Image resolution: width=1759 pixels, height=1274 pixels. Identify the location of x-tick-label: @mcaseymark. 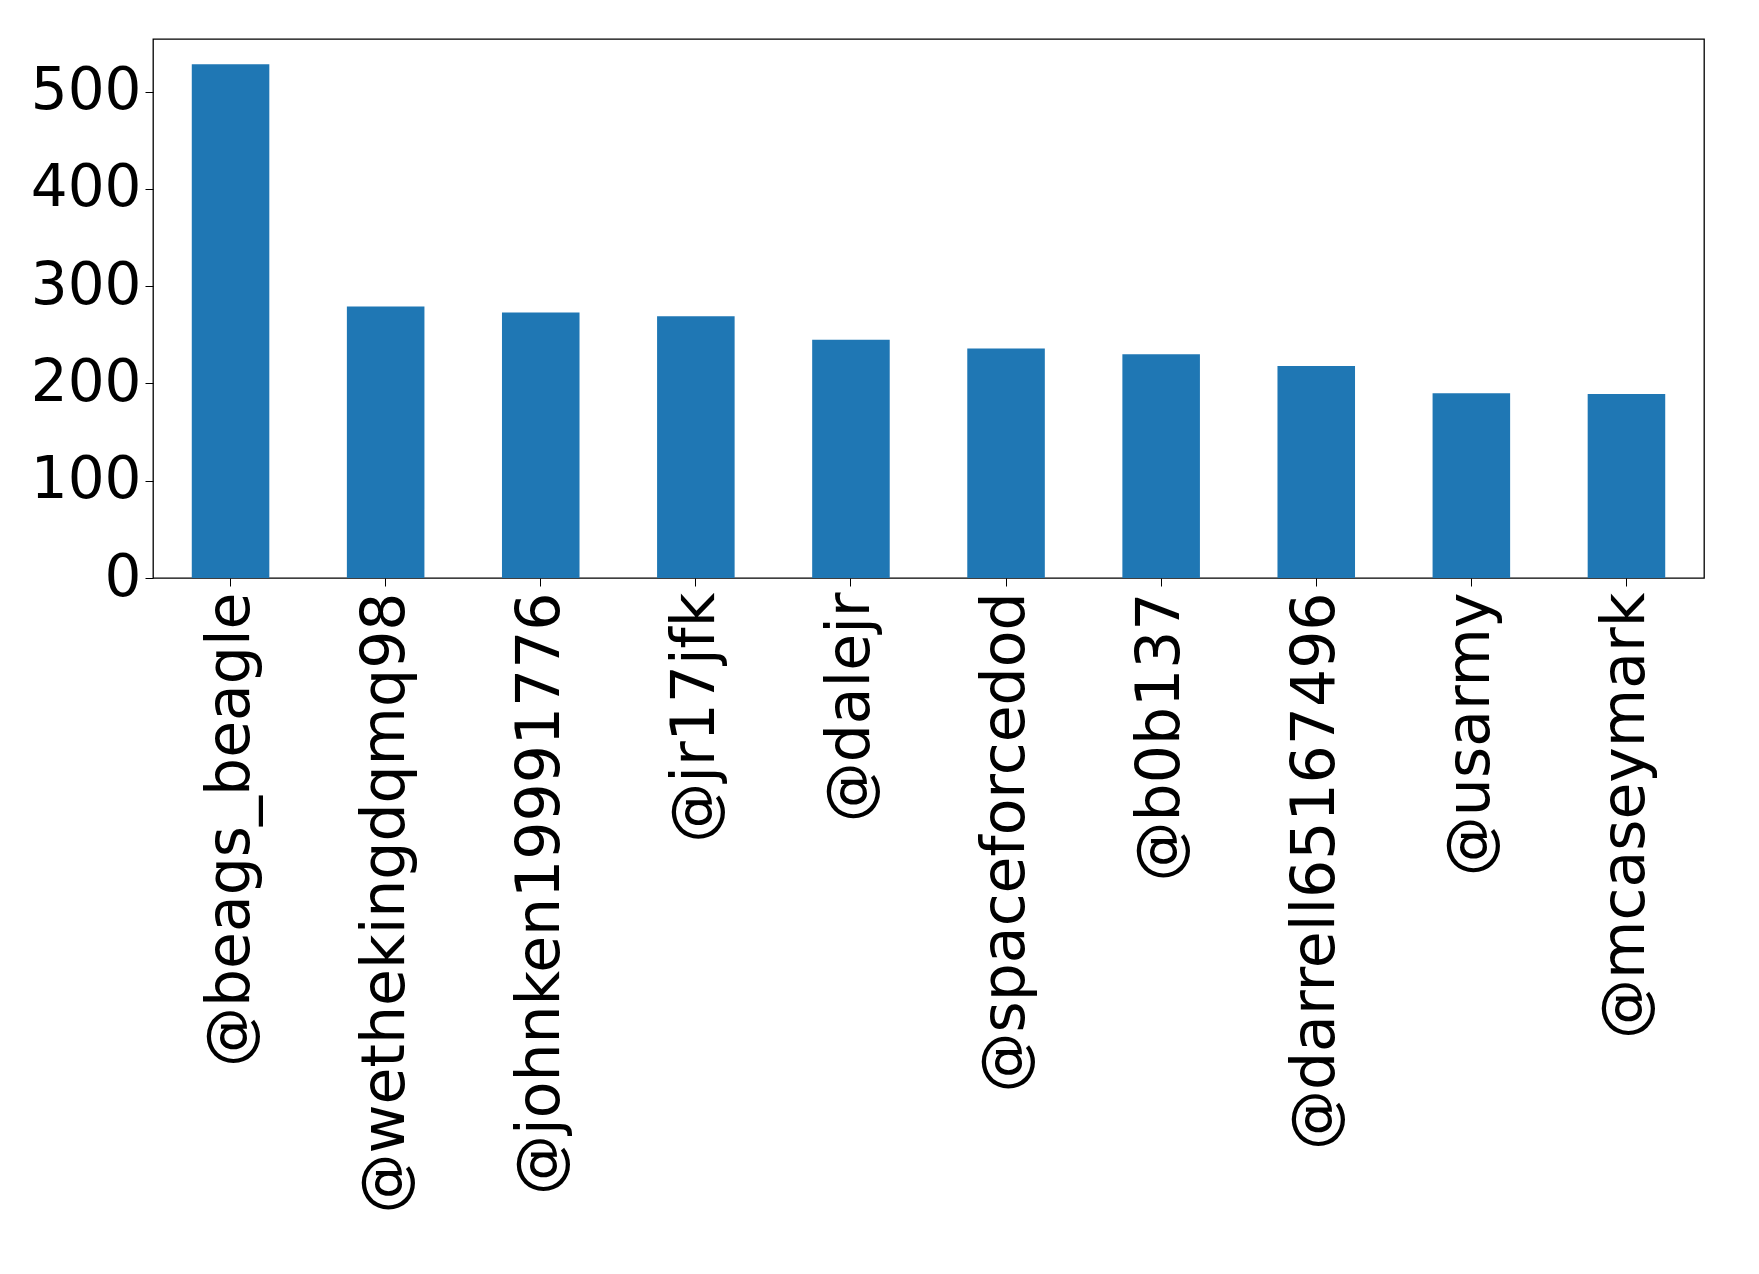
(1623, 816).